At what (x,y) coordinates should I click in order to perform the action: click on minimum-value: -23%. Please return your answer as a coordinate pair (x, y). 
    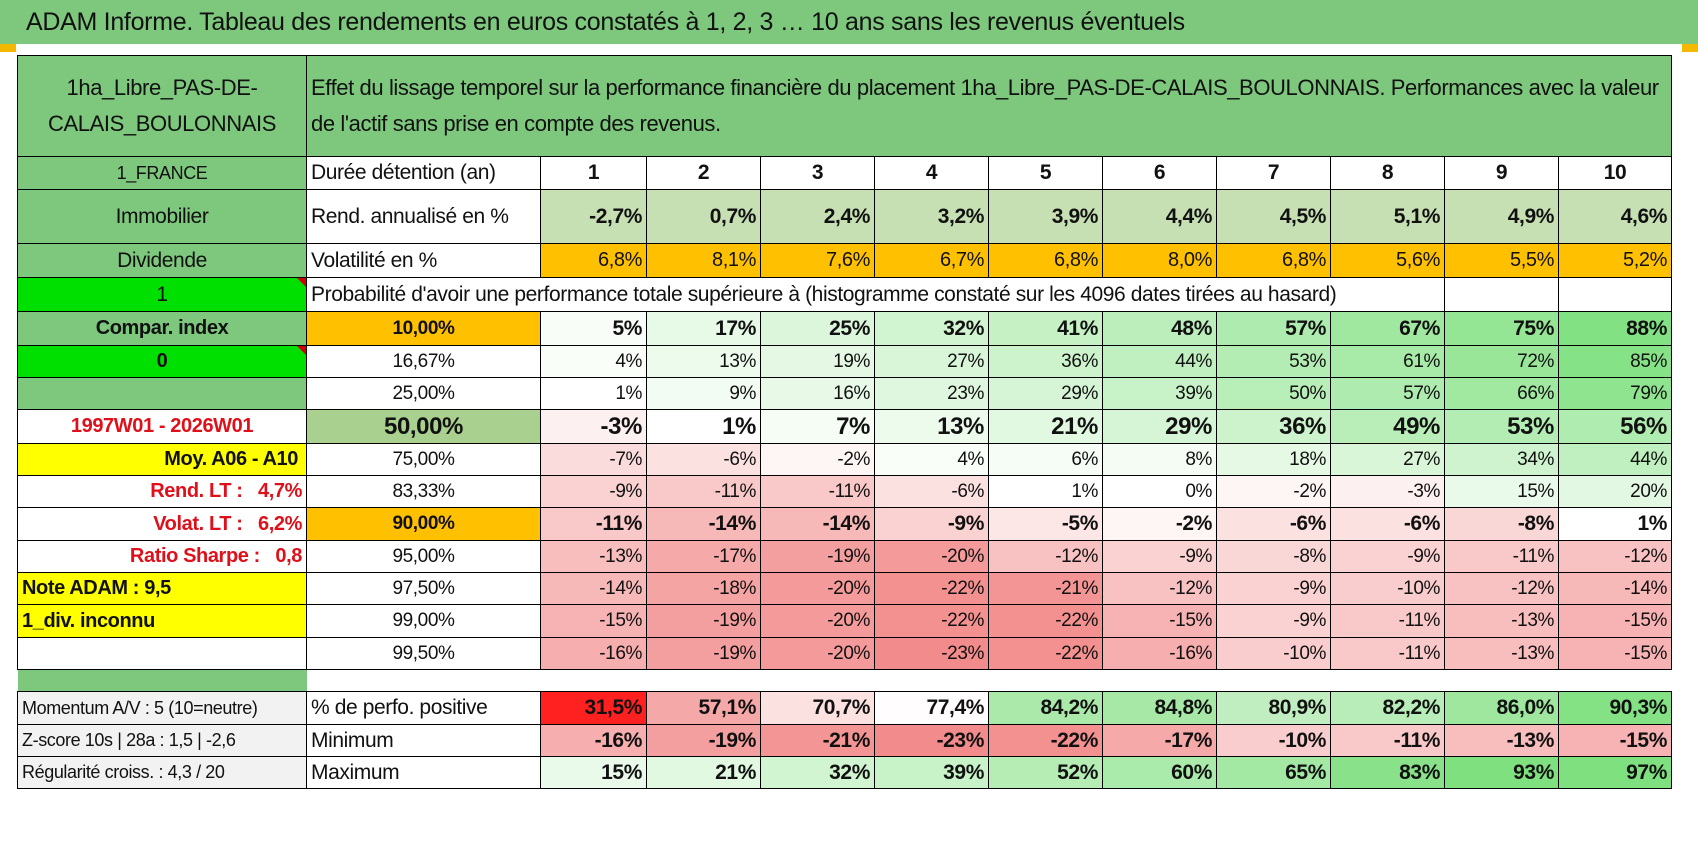
    Looking at the image, I should click on (931, 740).